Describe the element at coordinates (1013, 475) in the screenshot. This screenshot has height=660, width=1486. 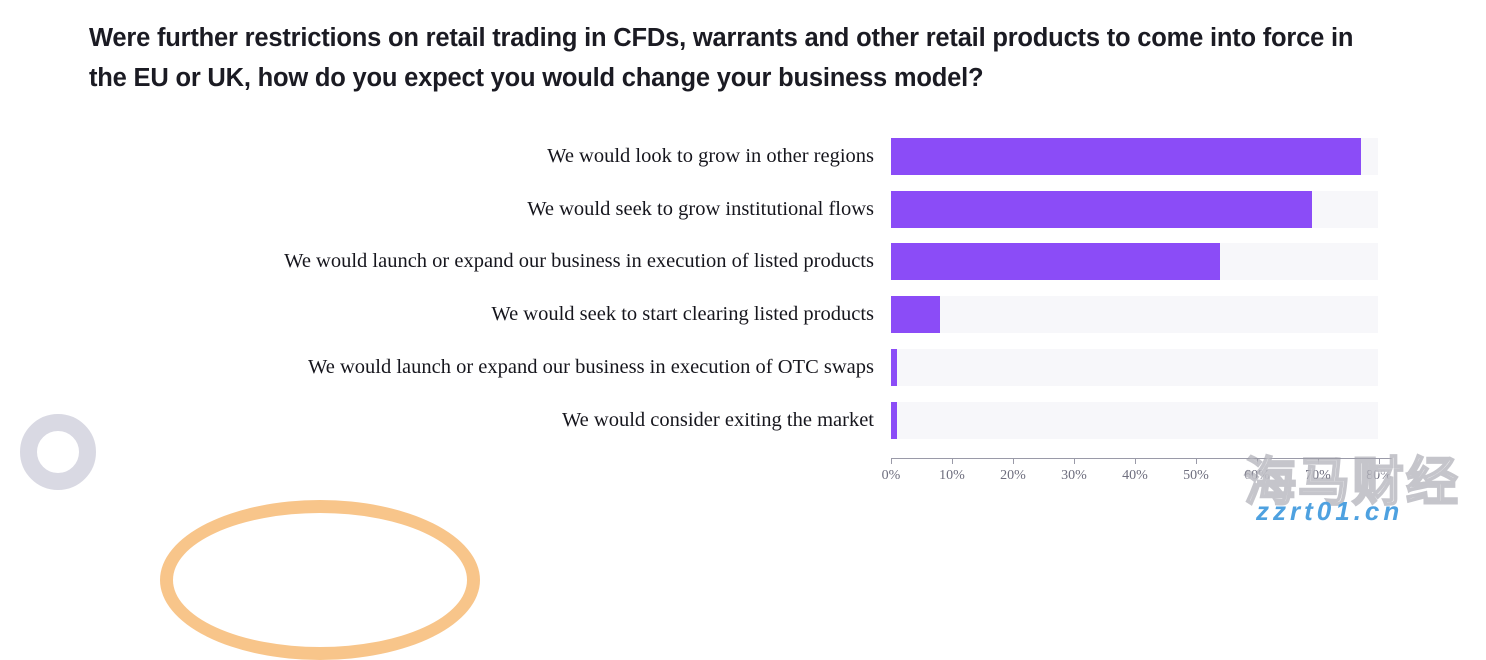
I see `axis-tick-label: 20%` at that location.